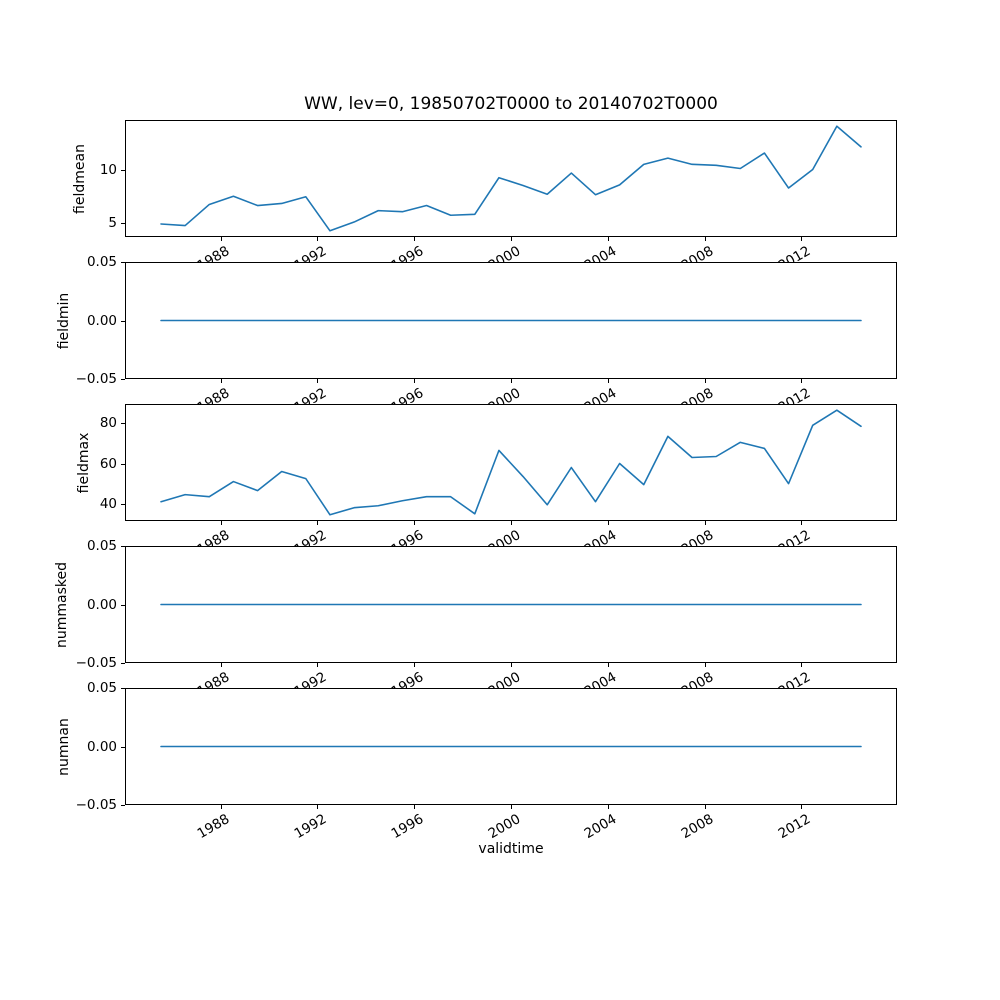  I want to click on numnan-series-line, so click(511, 746).